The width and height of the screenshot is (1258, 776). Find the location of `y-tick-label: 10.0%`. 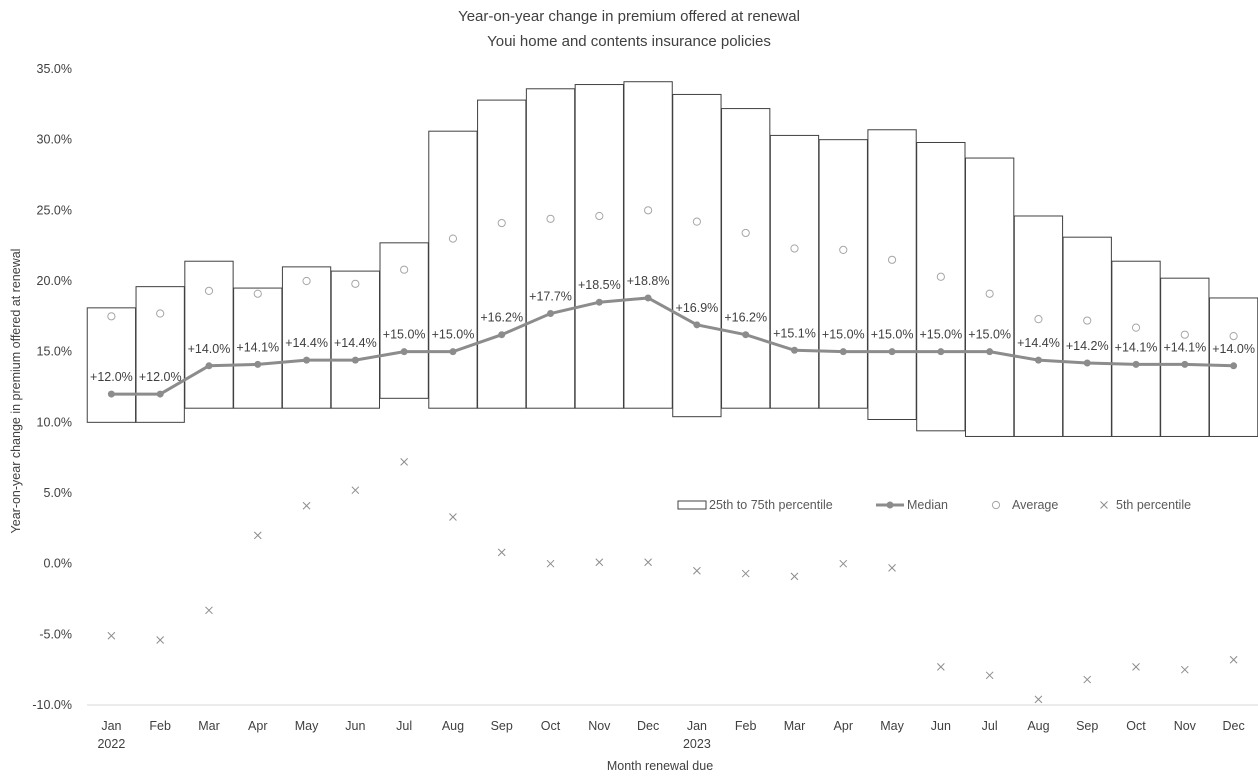

y-tick-label: 10.0% is located at coordinates (54, 422).